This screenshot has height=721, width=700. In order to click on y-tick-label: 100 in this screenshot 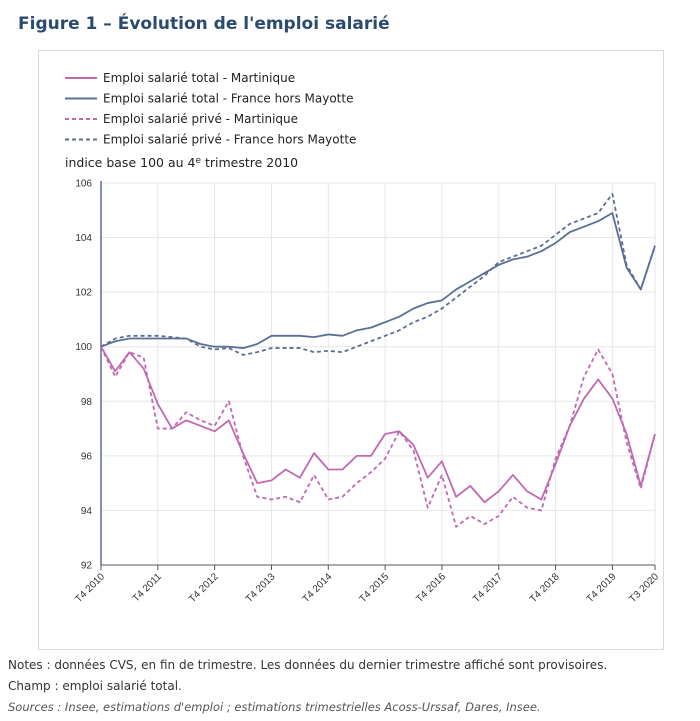, I will do `click(83, 347)`.